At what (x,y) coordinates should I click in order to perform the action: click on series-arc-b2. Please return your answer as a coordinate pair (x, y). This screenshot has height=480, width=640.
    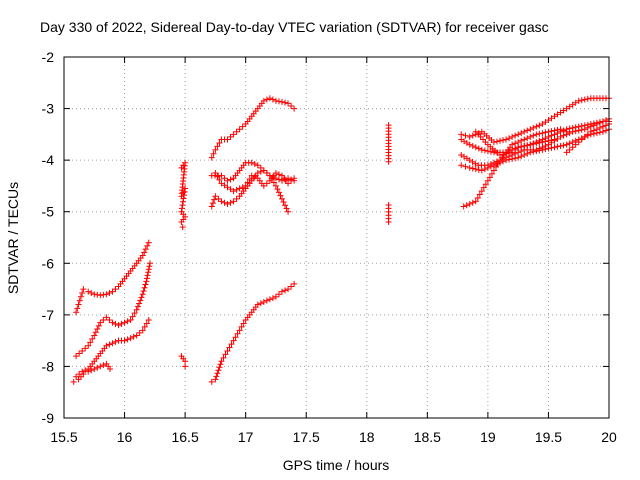
    Looking at the image, I should click on (183, 361).